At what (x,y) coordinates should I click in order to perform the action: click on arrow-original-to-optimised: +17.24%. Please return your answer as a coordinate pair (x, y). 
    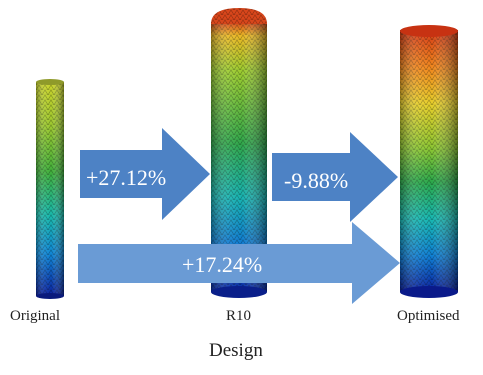
    Looking at the image, I should click on (239, 263).